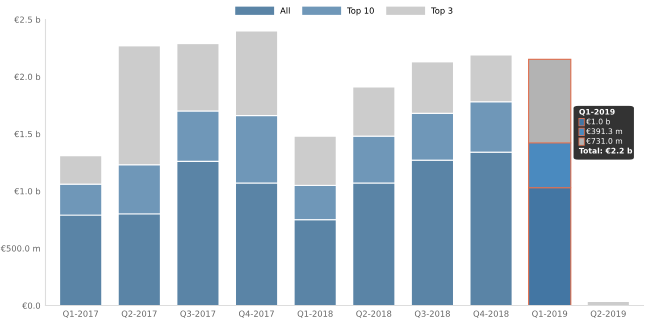 This screenshot has height=325, width=650. Describe the element at coordinates (31, 305) in the screenshot. I see `y-tick-label: €0.0` at that location.